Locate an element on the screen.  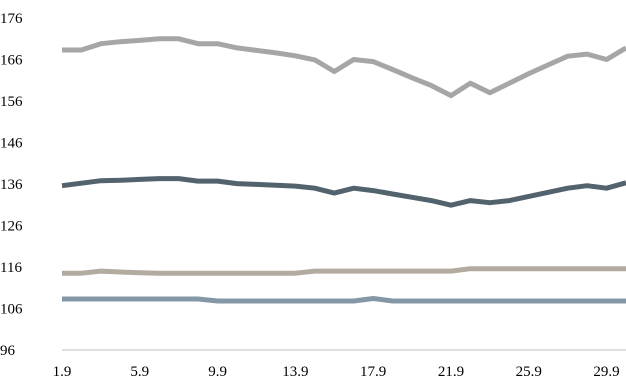
y-tick-label: 126 is located at coordinates (11, 227).